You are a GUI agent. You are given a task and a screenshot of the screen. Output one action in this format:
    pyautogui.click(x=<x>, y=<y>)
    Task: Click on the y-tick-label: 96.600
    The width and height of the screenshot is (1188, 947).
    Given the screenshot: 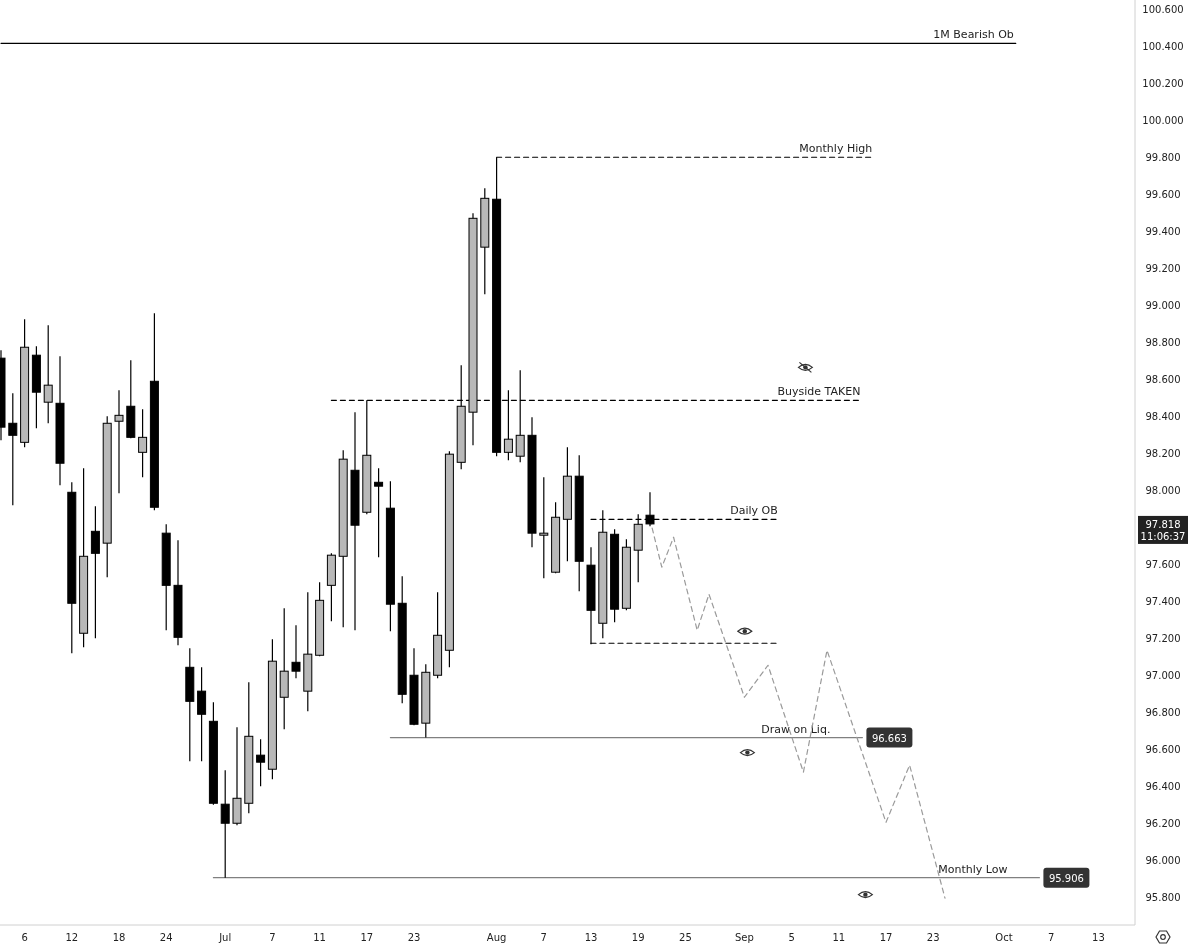 What is the action you would take?
    pyautogui.click(x=1163, y=750)
    